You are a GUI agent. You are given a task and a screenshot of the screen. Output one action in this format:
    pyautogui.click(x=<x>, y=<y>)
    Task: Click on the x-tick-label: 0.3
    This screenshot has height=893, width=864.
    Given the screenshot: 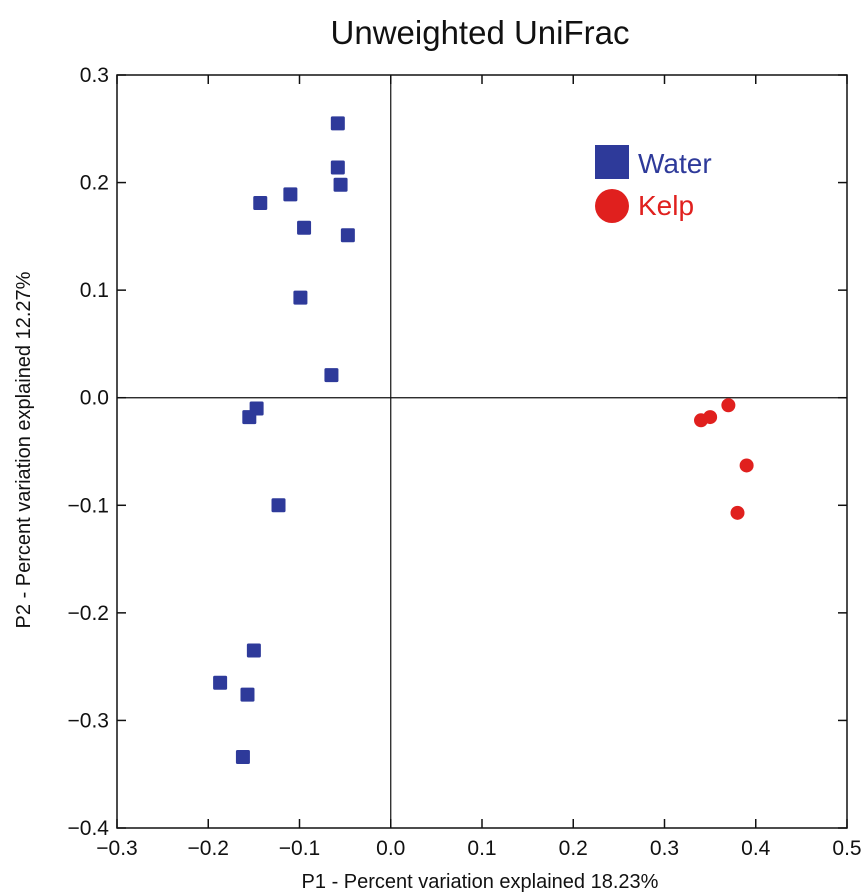 What is the action you would take?
    pyautogui.click(x=664, y=848)
    